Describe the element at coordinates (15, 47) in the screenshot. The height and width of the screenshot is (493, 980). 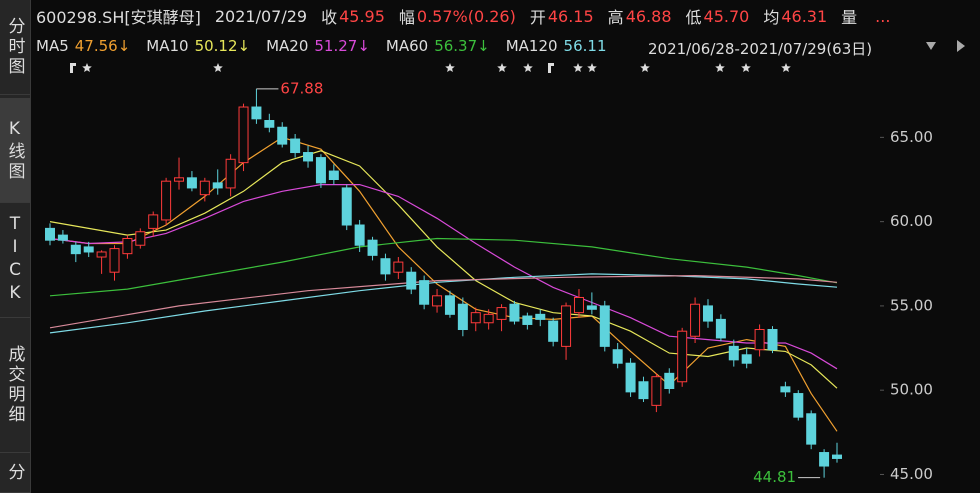
I see `side-tab: 分时图` at that location.